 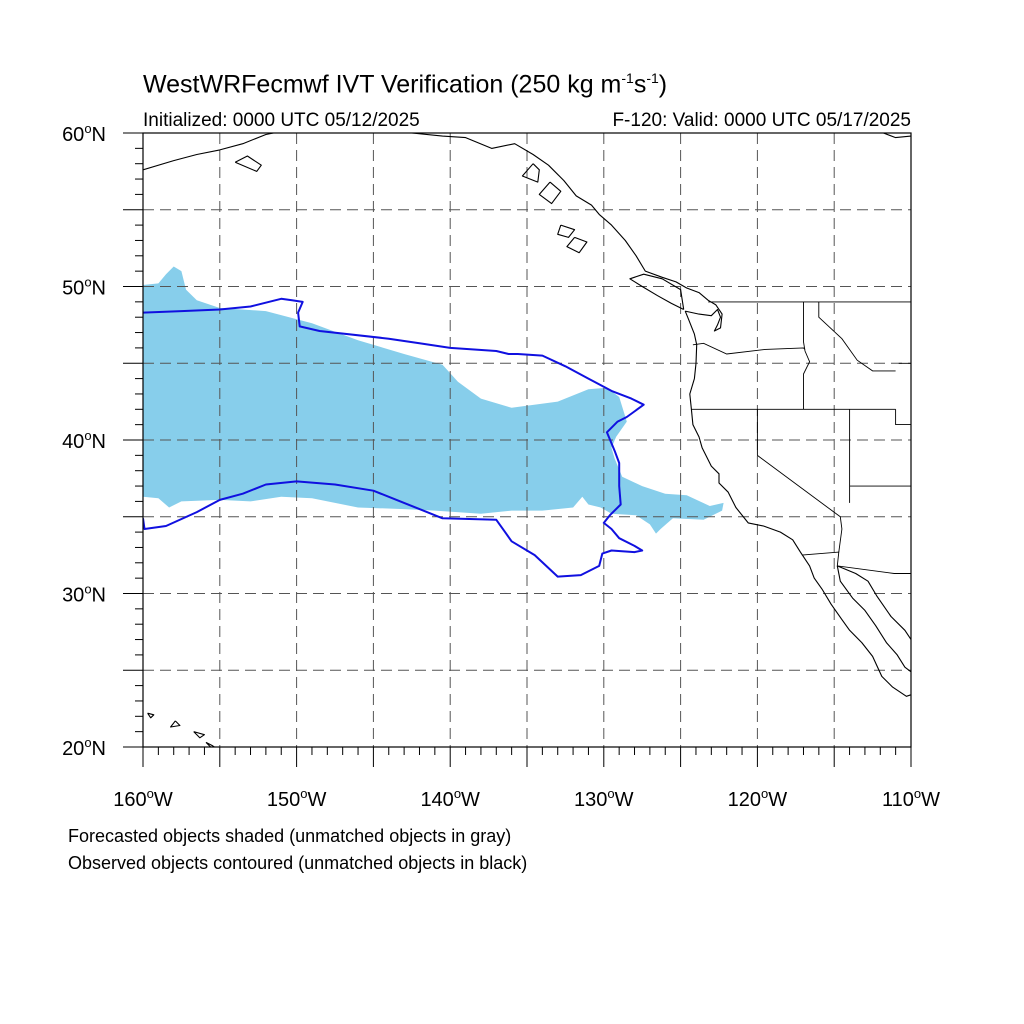 What do you see at coordinates (143, 798) in the screenshot?
I see `lon-label: 160oW` at bounding box center [143, 798].